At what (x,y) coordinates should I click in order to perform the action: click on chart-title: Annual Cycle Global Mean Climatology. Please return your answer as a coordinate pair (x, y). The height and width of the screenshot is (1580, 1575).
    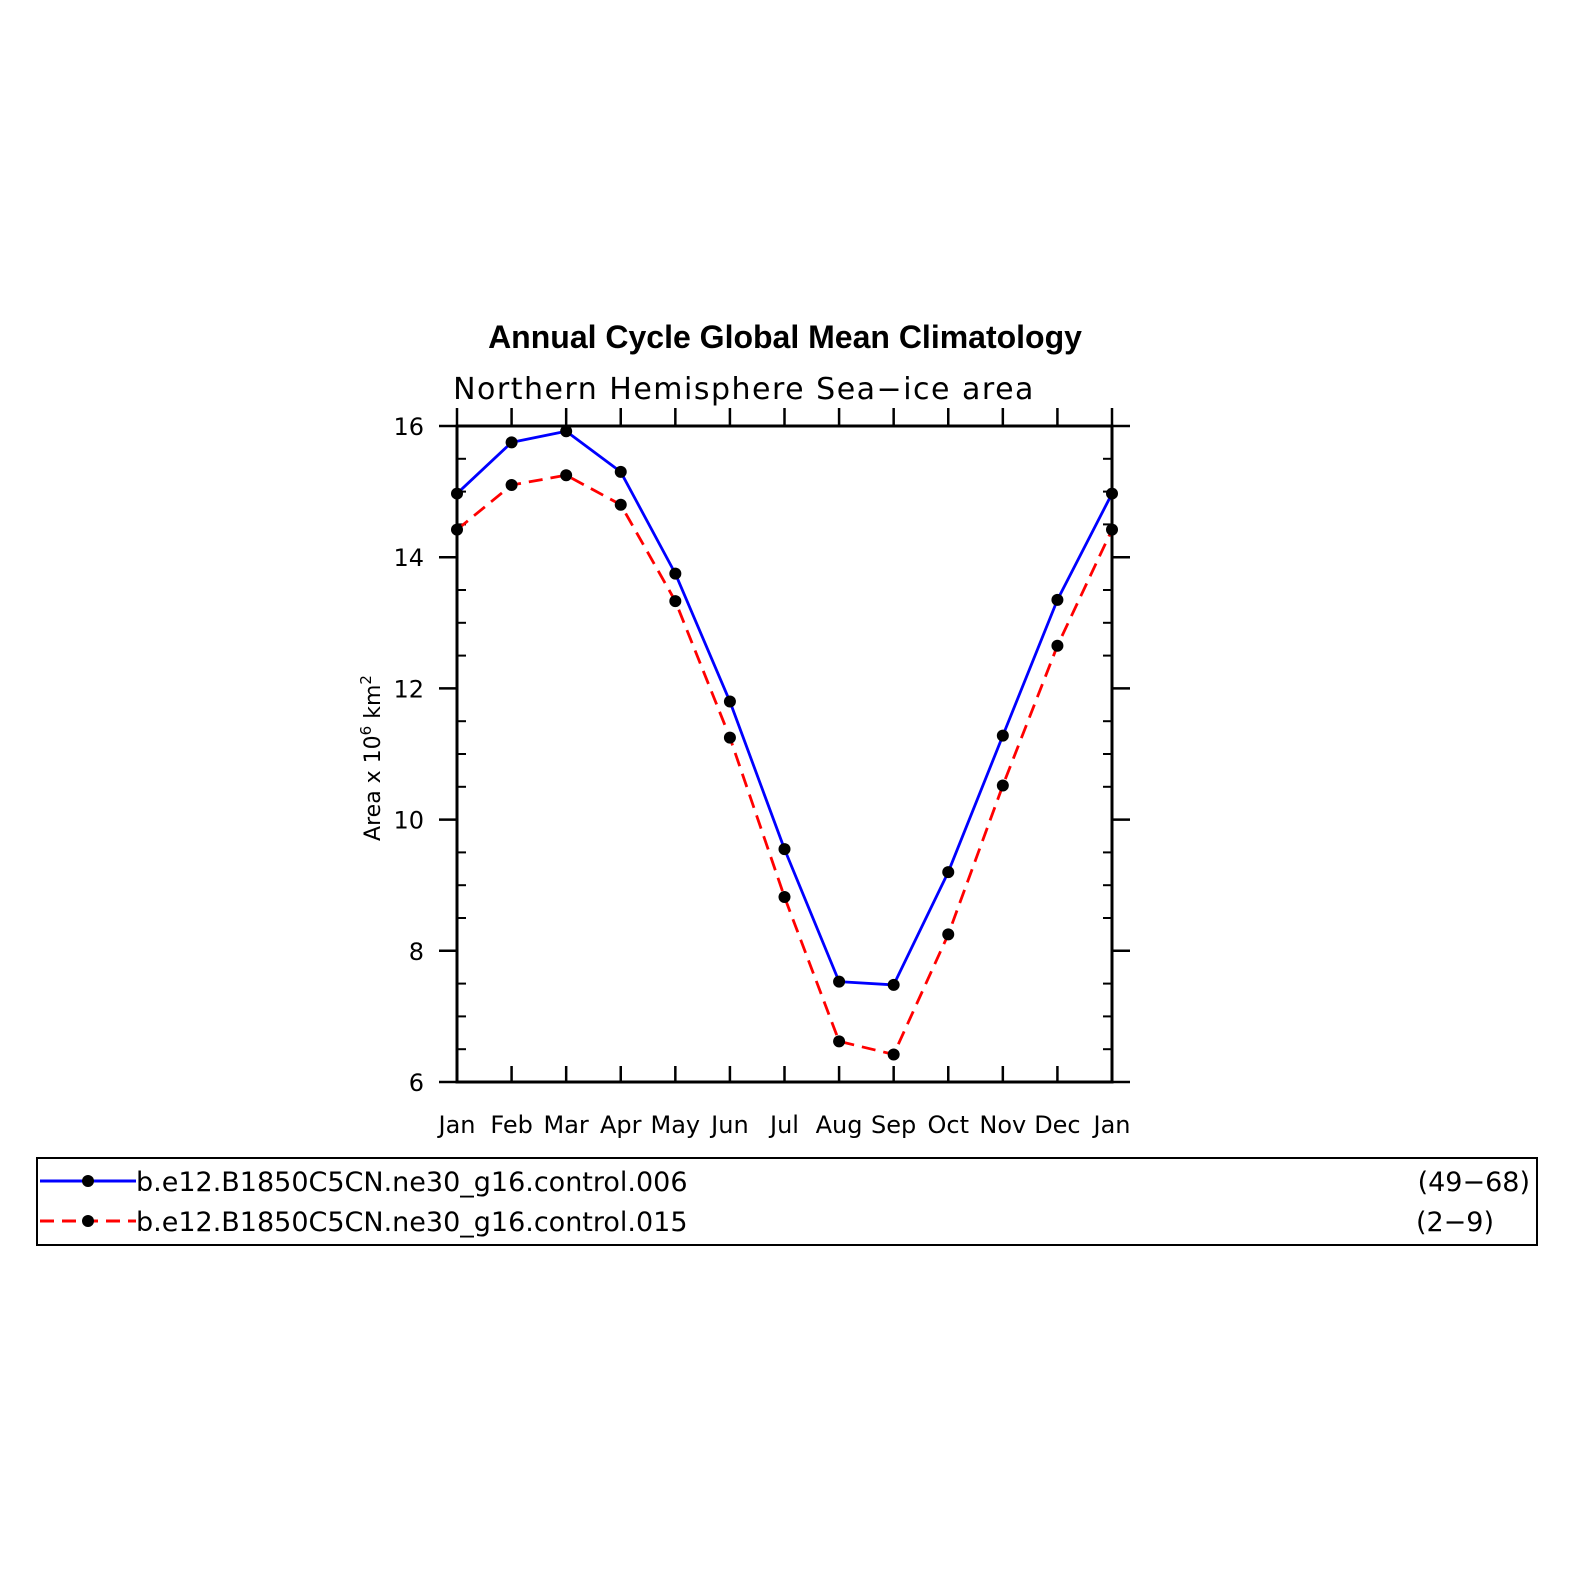
    Looking at the image, I should click on (785, 337).